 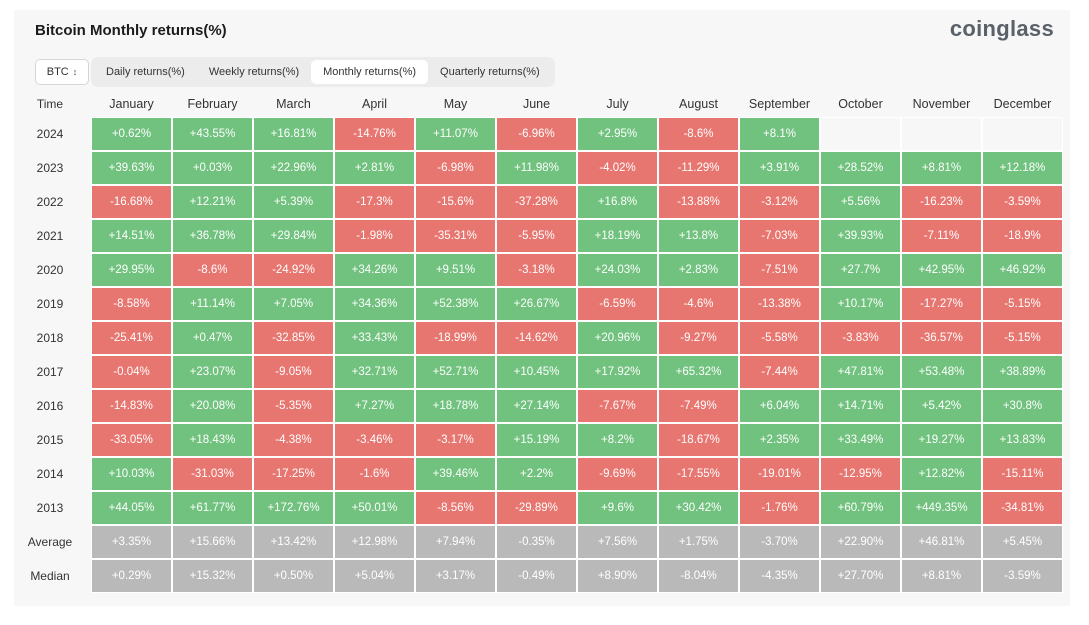 What do you see at coordinates (941, 406) in the screenshot?
I see `return-cell: +5.42%` at bounding box center [941, 406].